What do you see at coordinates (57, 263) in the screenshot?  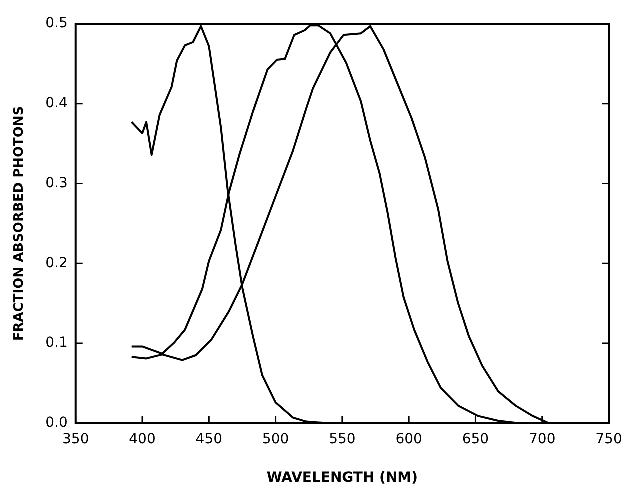 I see `y-tick-label: 0.2` at bounding box center [57, 263].